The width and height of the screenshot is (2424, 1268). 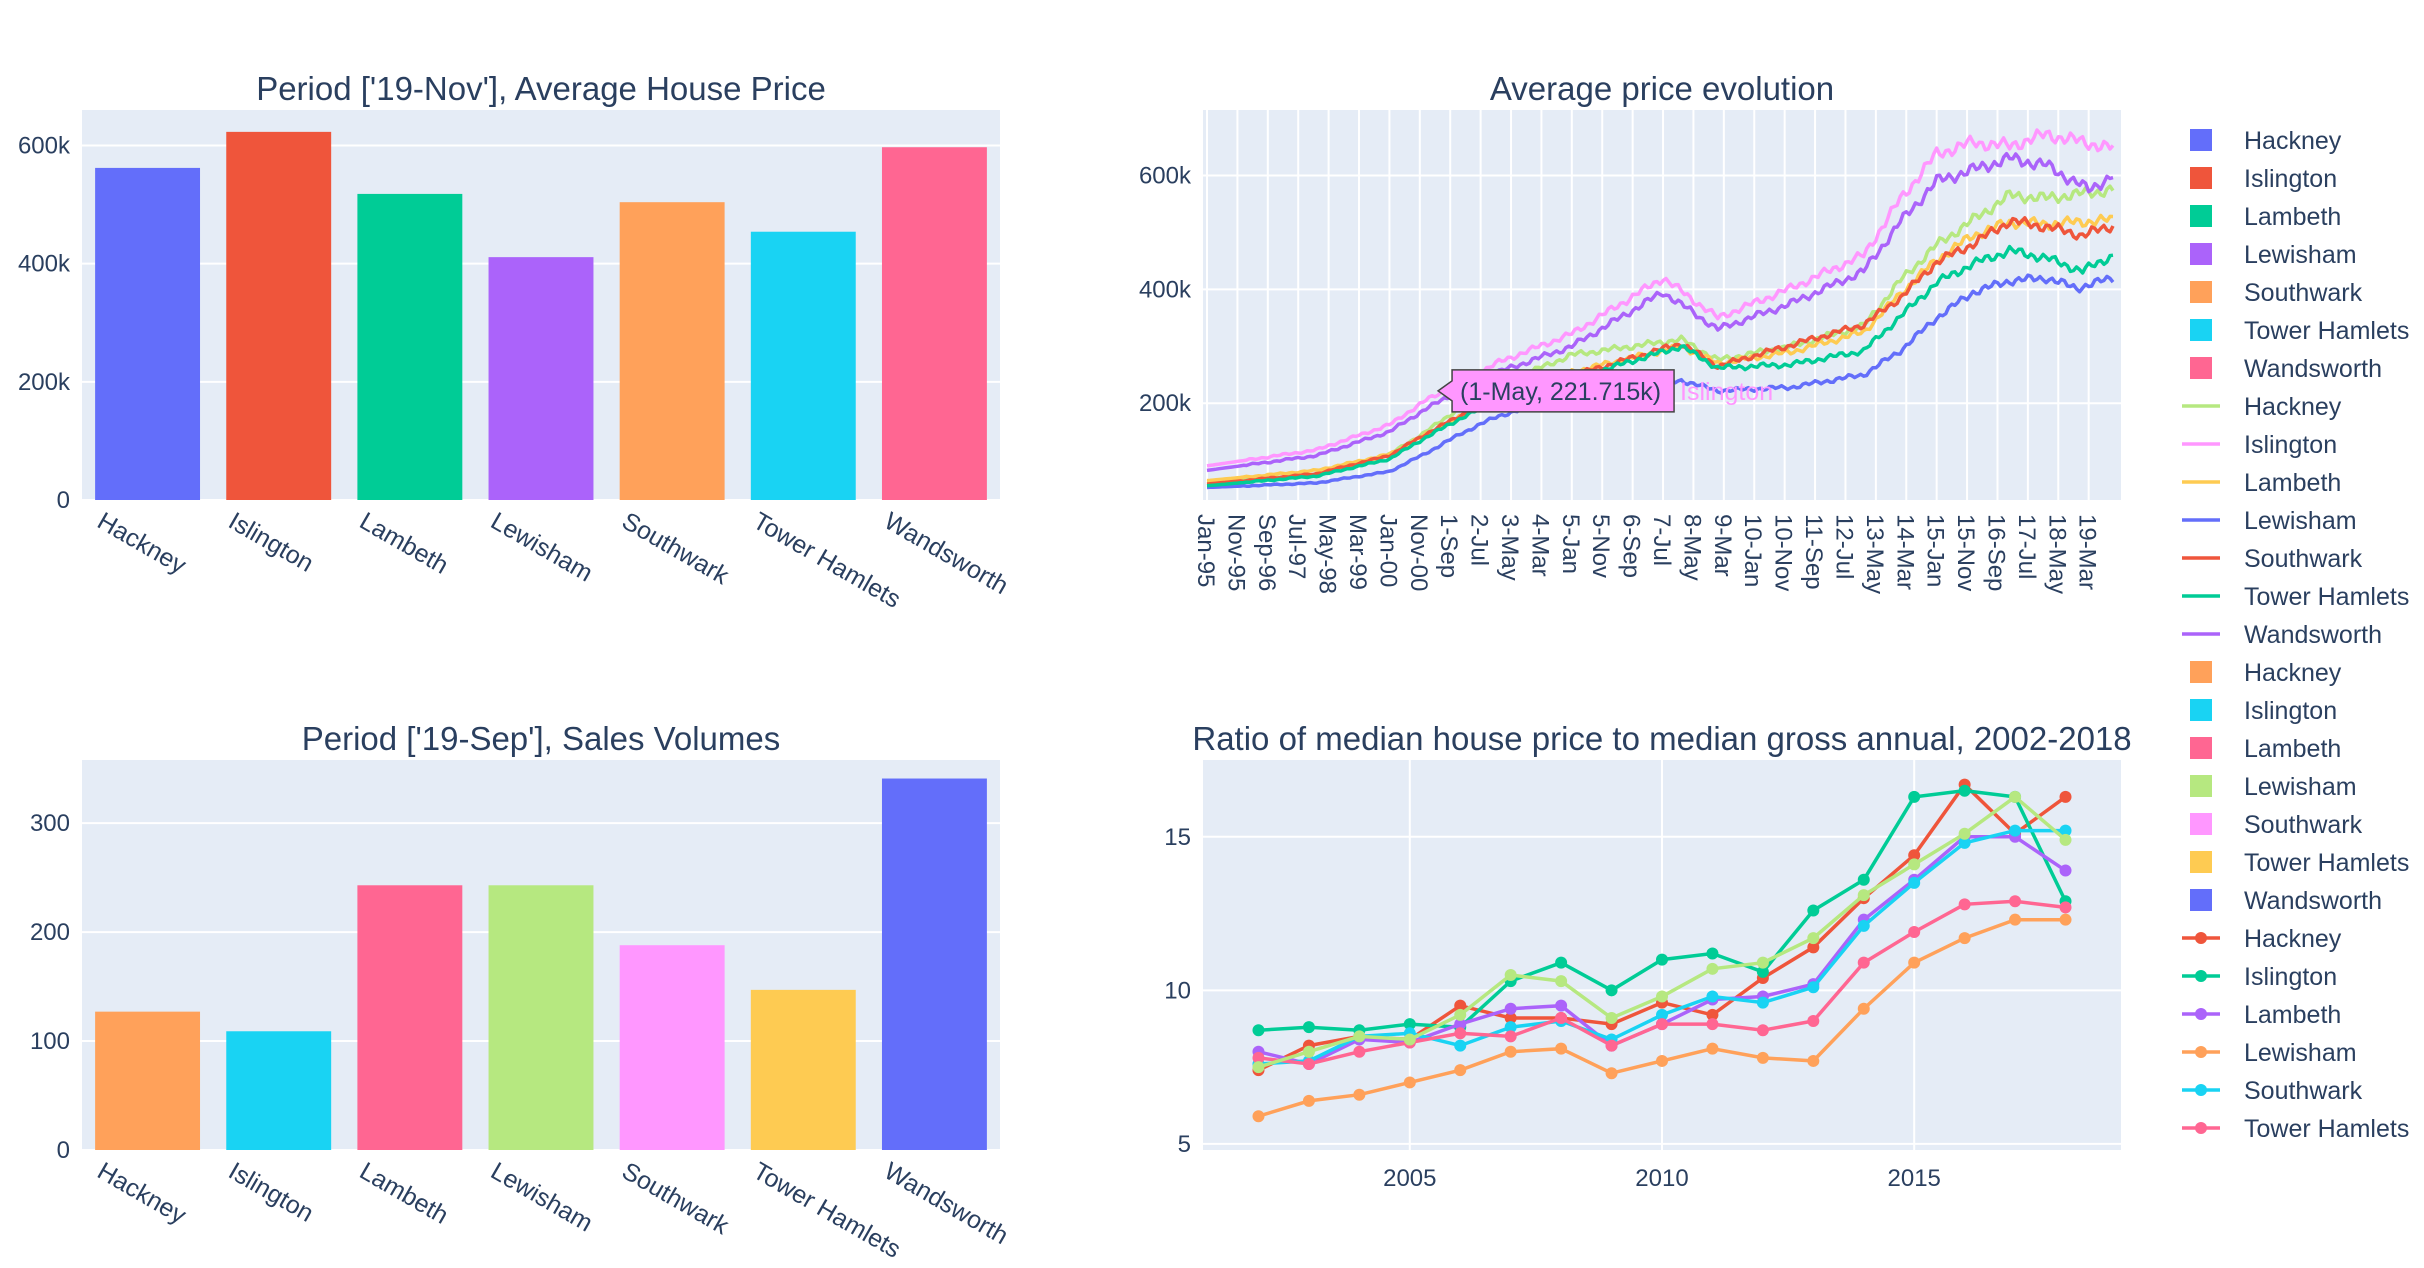 What do you see at coordinates (1662, 88) in the screenshot?
I see `chart-title: Average price evolution` at bounding box center [1662, 88].